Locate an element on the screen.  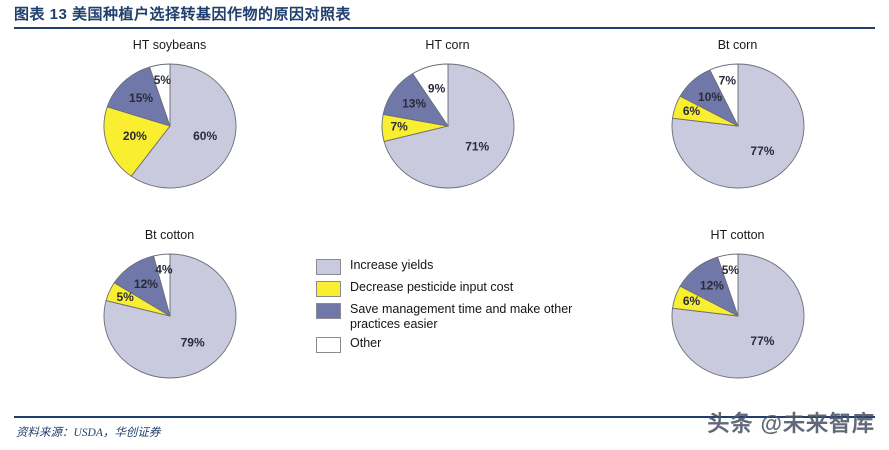
pie-panel-bt-corn: Bt corn 77% 6% 10% 7% is located at coordinates (737, 119).